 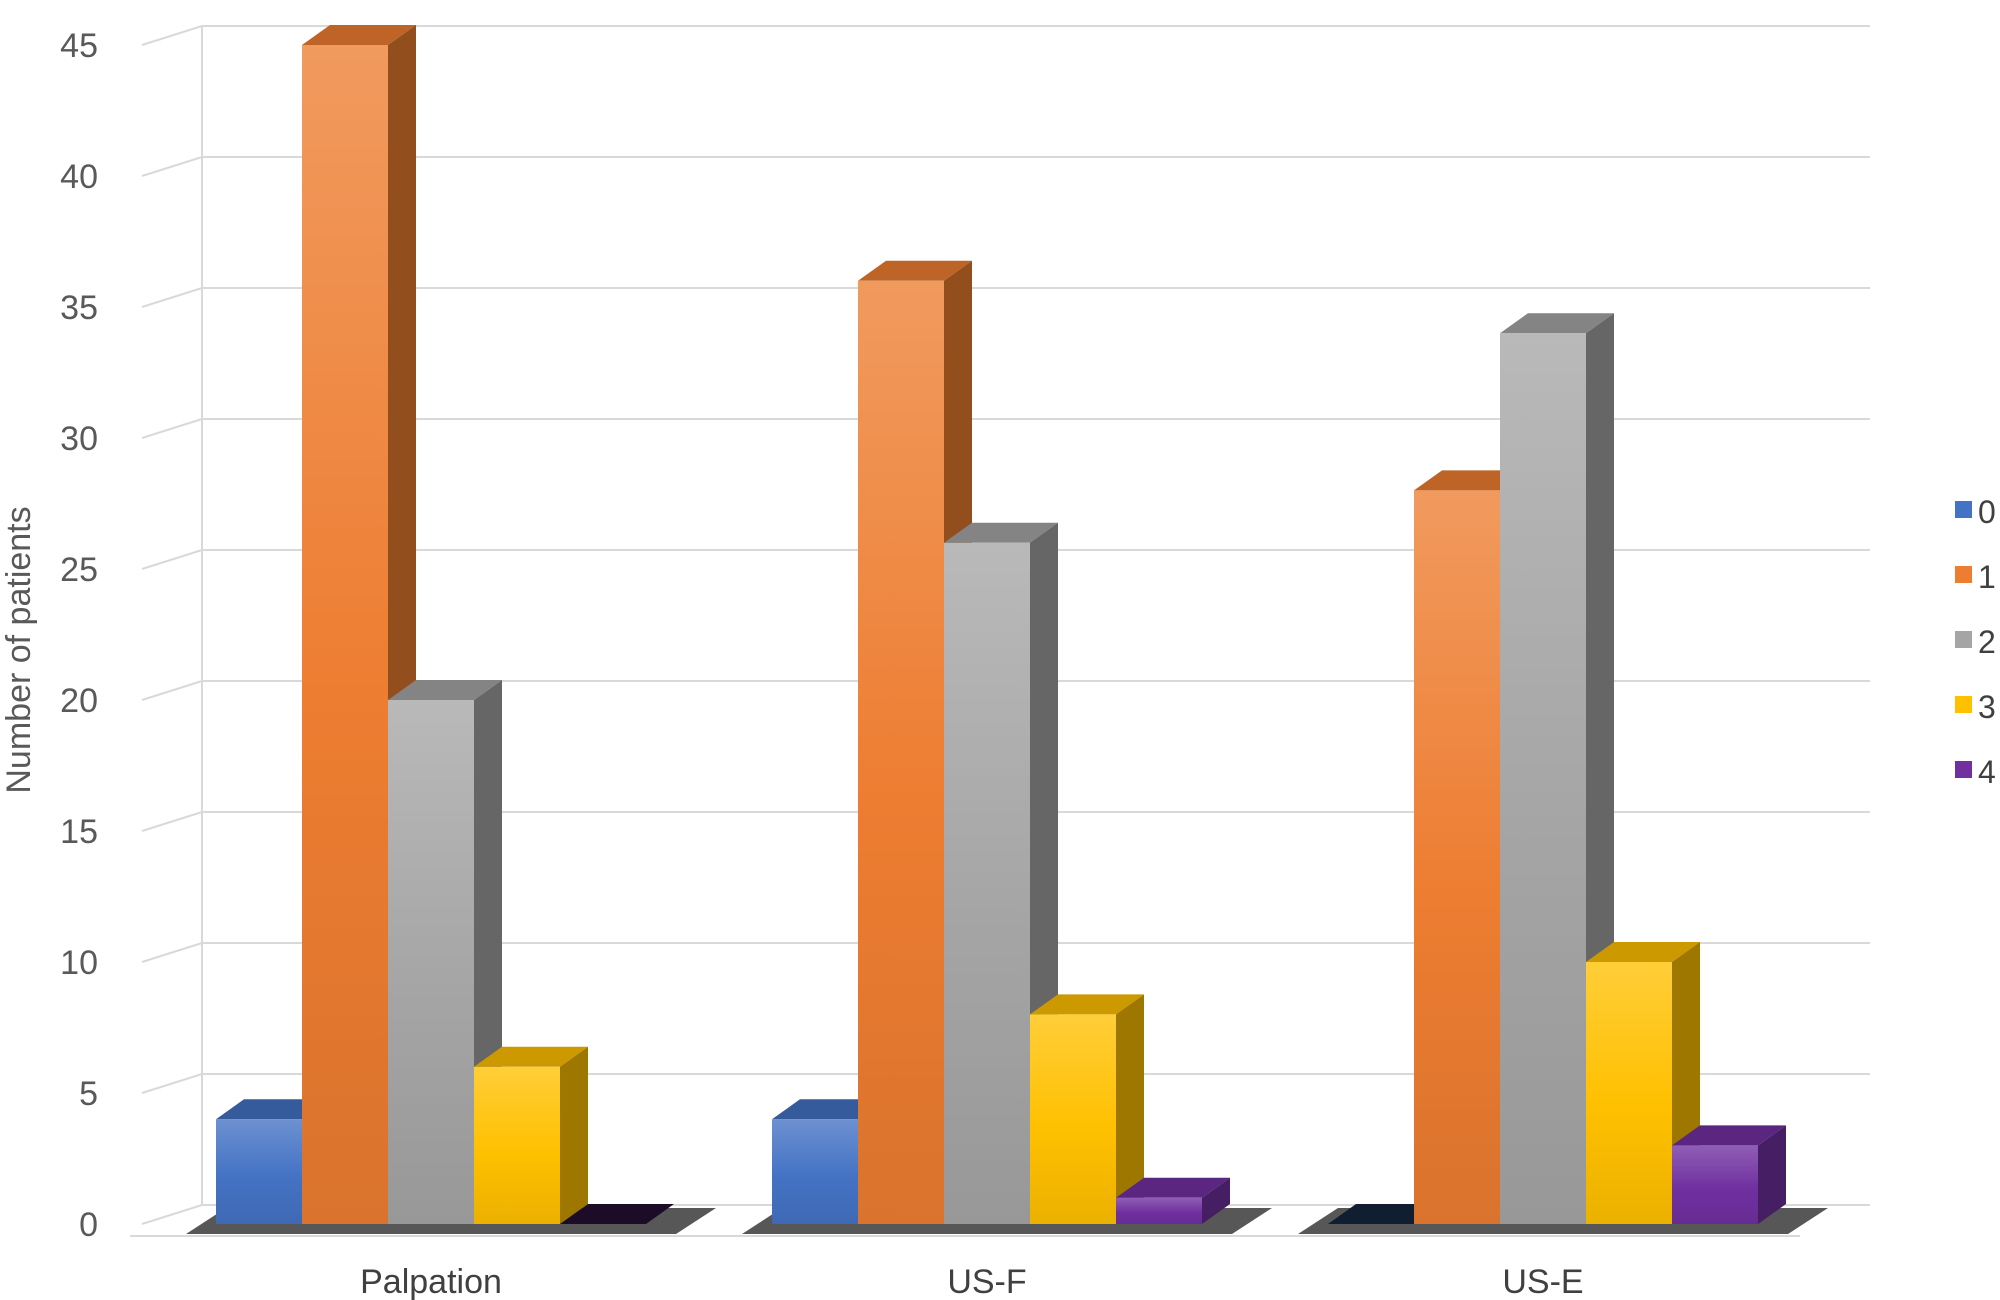 I want to click on x-category-label: Palpation, so click(x=431, y=1281).